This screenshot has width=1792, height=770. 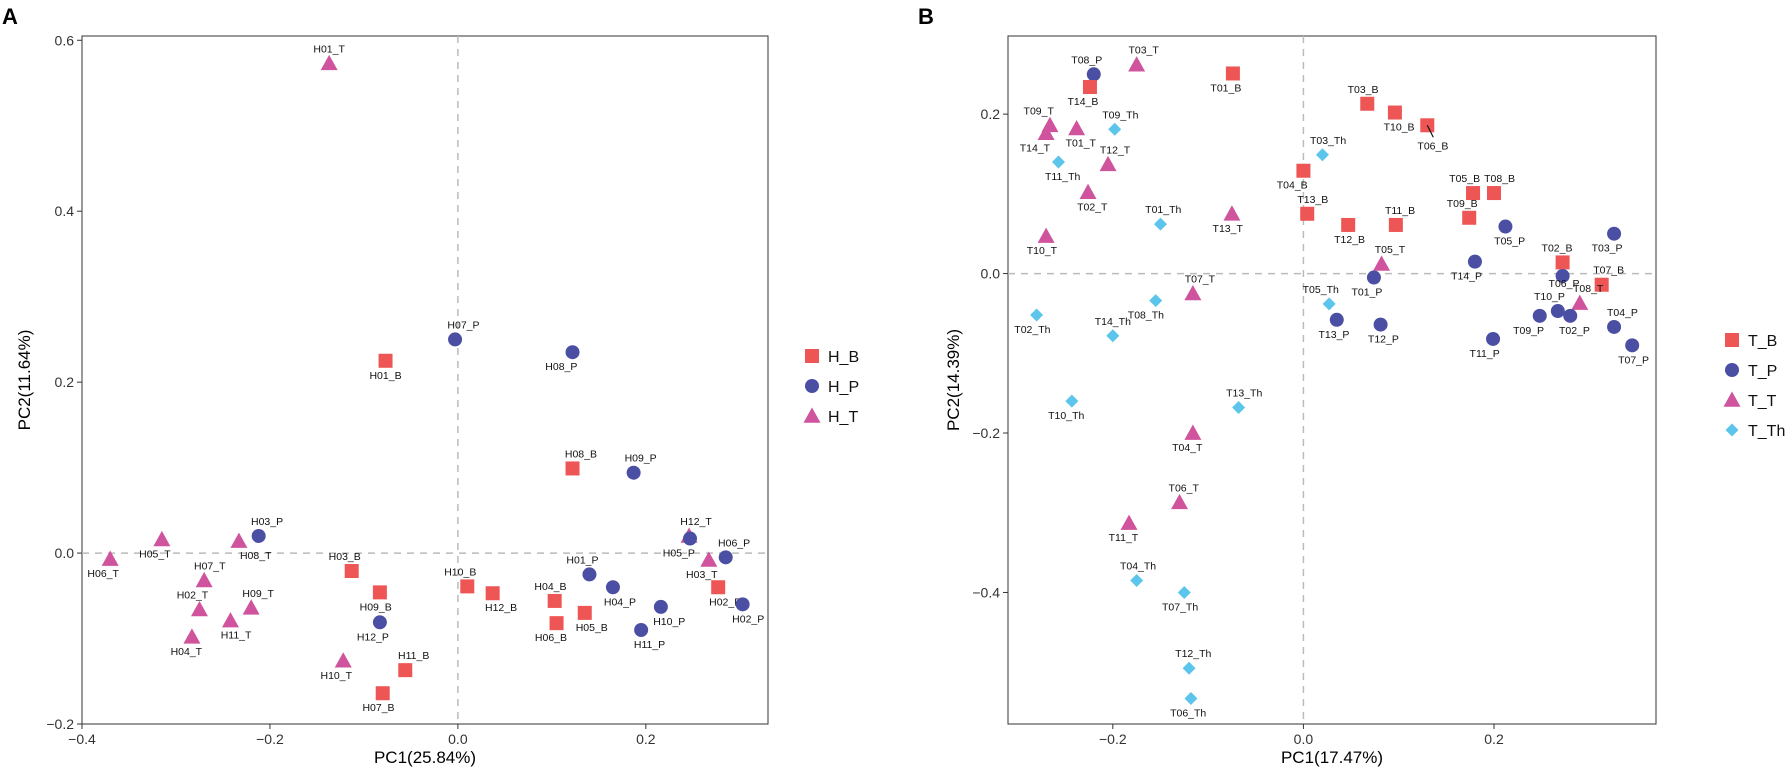 I want to click on panel-b-legend-label: T_T, so click(x=1762, y=401).